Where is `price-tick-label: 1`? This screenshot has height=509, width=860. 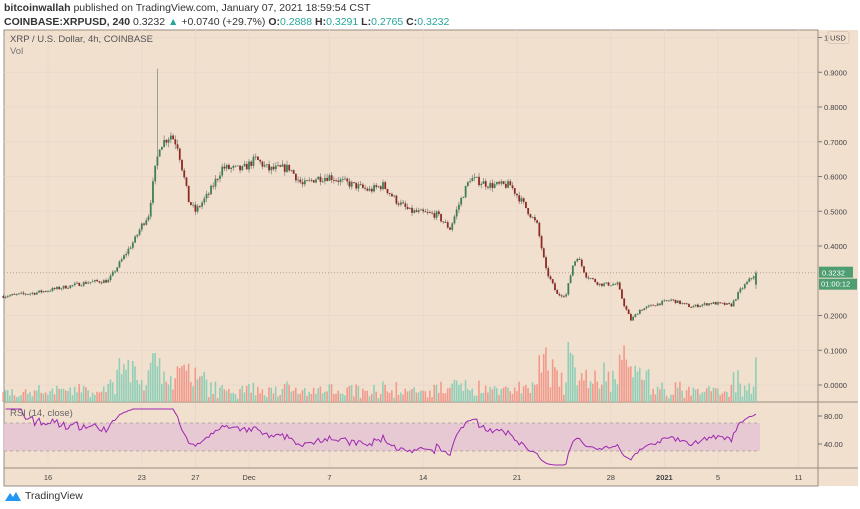 price-tick-label: 1 is located at coordinates (826, 38).